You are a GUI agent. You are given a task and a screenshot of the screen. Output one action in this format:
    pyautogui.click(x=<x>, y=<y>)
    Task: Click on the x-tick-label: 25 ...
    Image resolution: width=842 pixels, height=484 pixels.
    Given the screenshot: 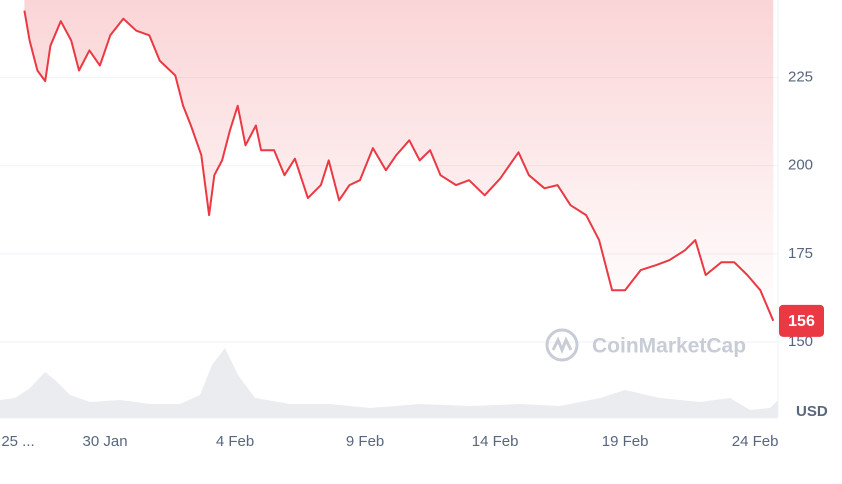 What is the action you would take?
    pyautogui.click(x=17, y=441)
    